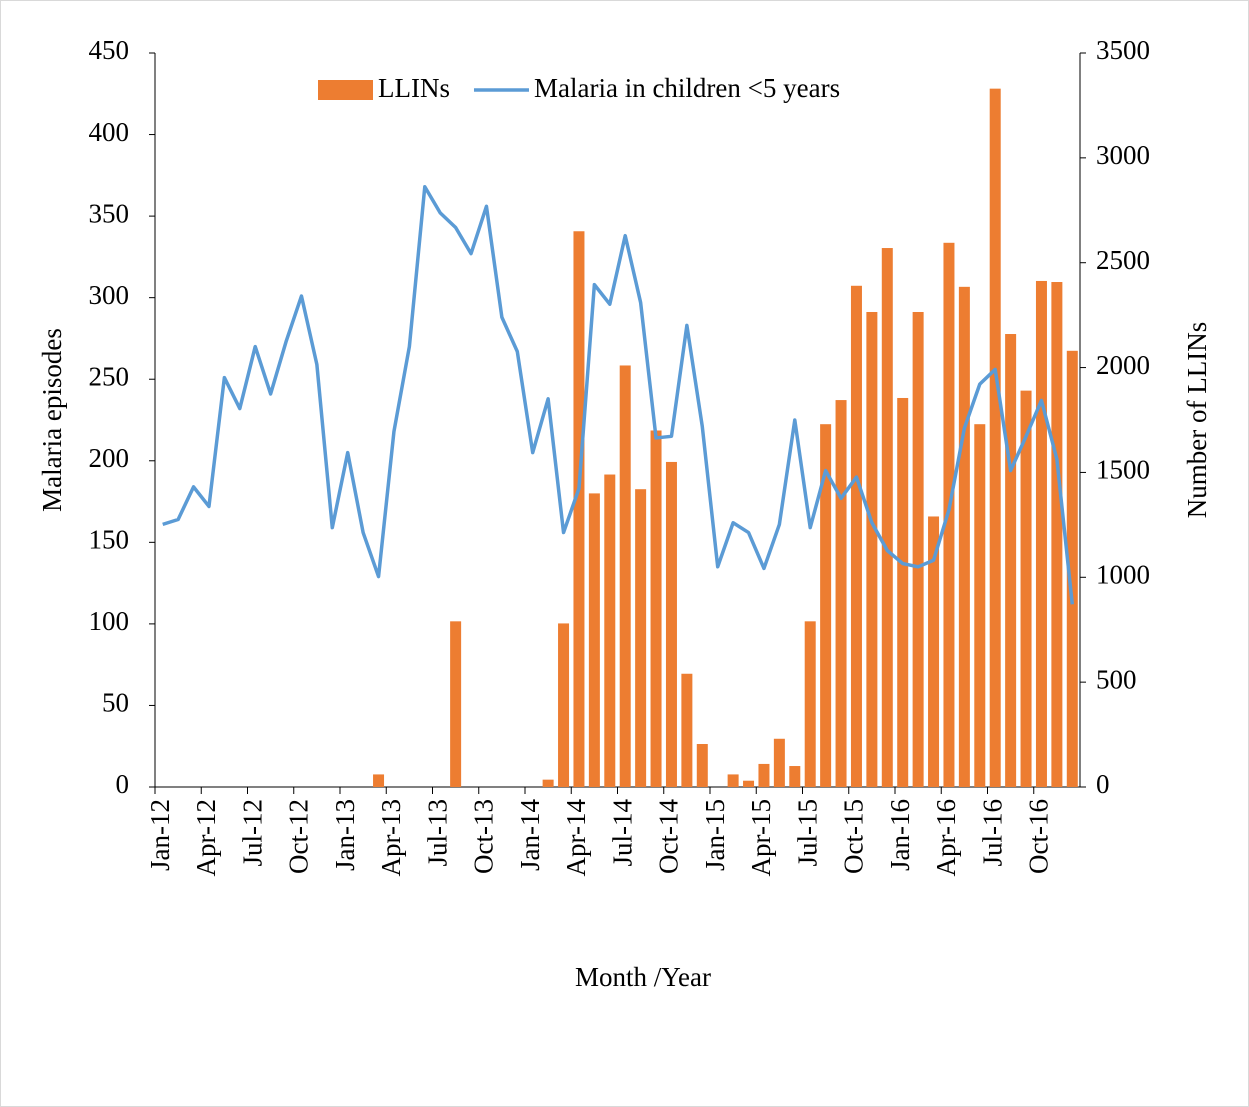 The width and height of the screenshot is (1249, 1107). What do you see at coordinates (437, 833) in the screenshot?
I see `x-tick-label: Jul-13` at bounding box center [437, 833].